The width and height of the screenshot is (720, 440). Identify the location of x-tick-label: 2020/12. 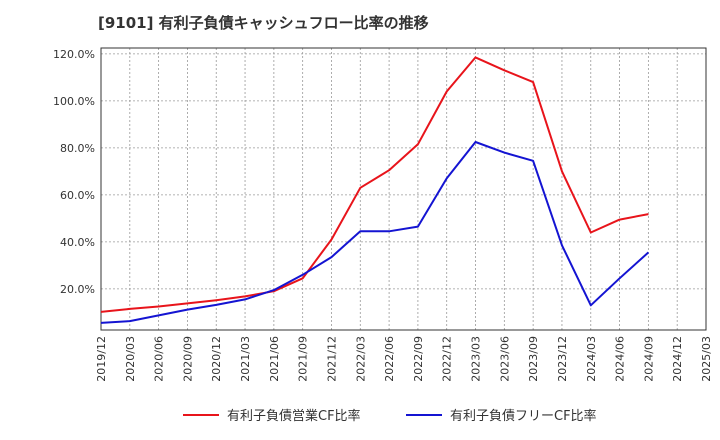
(216, 359).